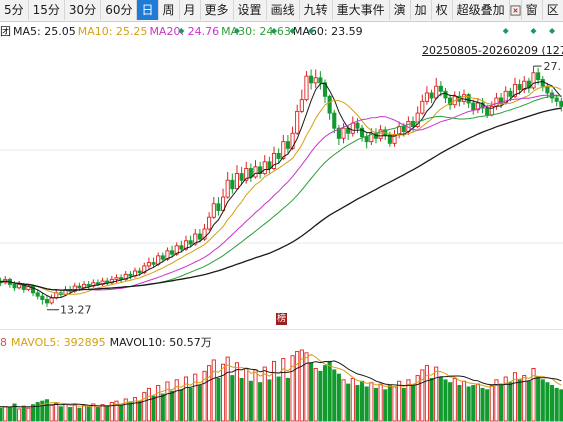 Image resolution: width=563 pixels, height=422 pixels. What do you see at coordinates (281, 319) in the screenshot?
I see `ranking-tag: 榜` at bounding box center [281, 319].